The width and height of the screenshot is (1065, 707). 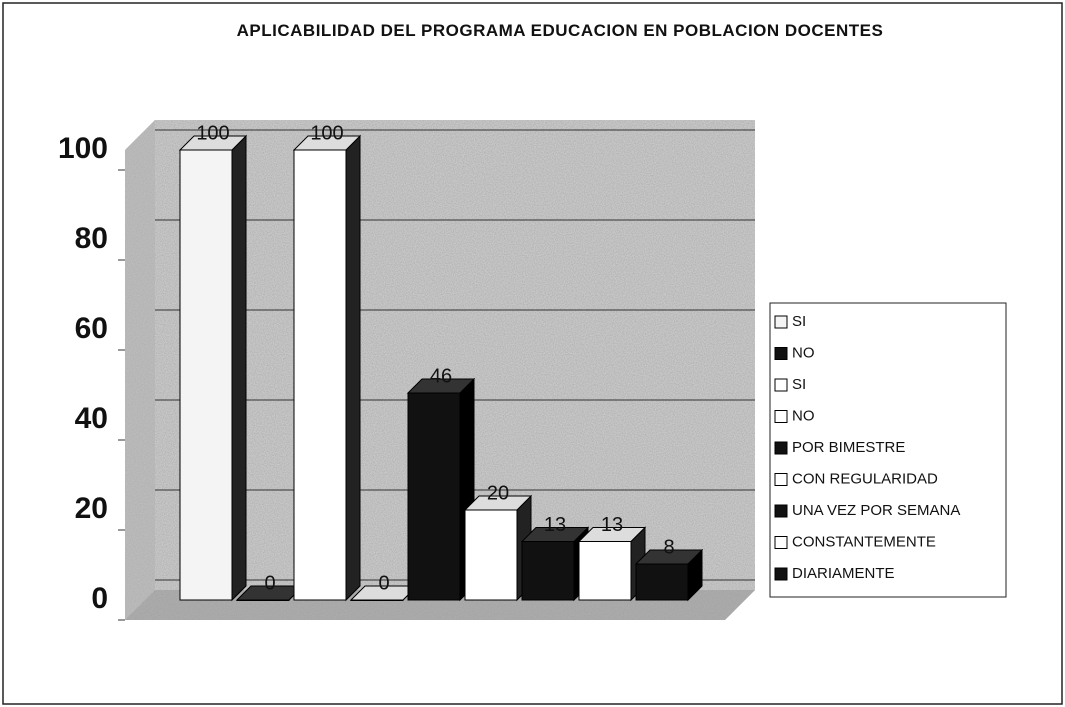 What do you see at coordinates (848, 447) in the screenshot?
I see `legend-label: POR BIMESTRE` at bounding box center [848, 447].